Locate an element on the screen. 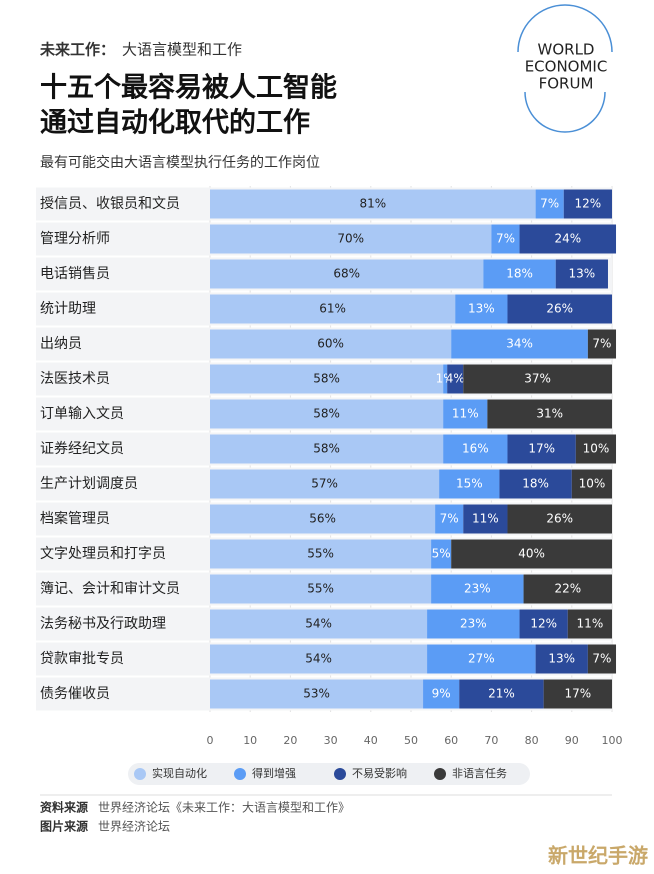 The image size is (654, 874). value-label: 15% is located at coordinates (469, 484).